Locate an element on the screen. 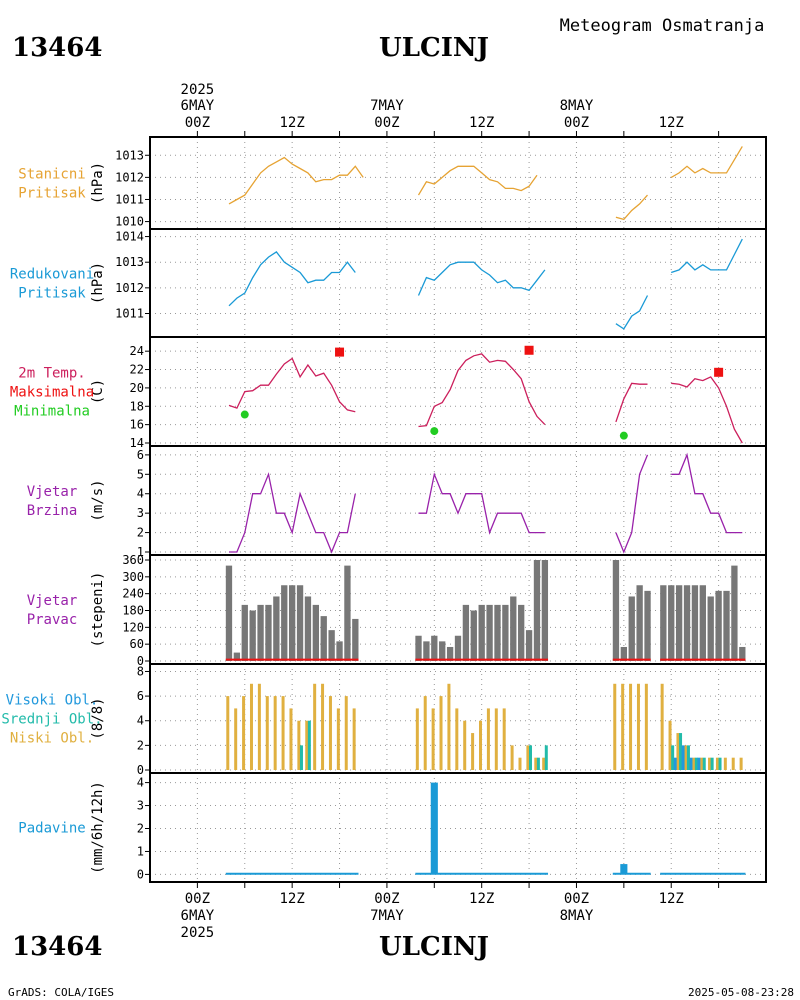  wind-speed-unit-label: (m/s) is located at coordinates (98, 500).